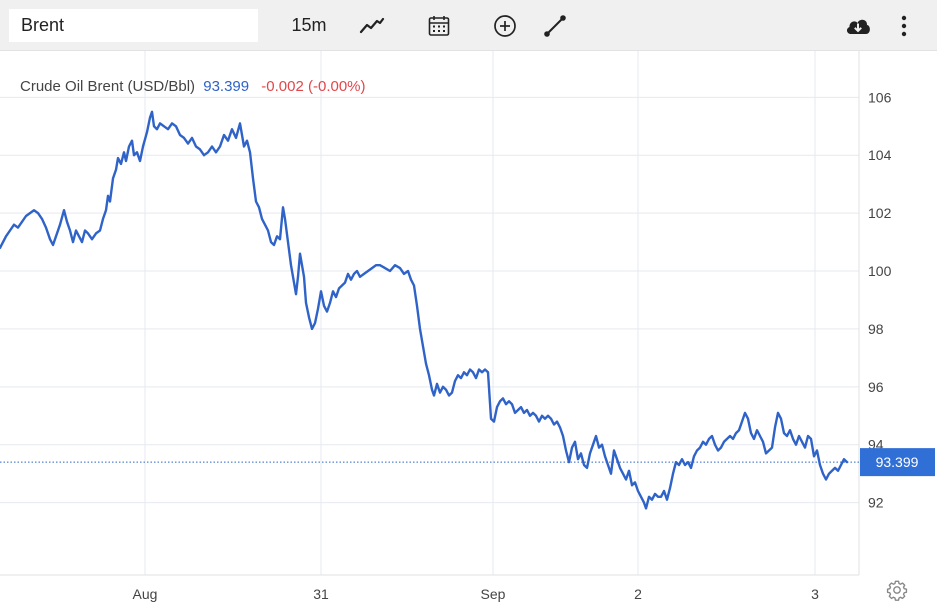 This screenshot has height=612, width=937. Describe the element at coordinates (313, 86) in the screenshot. I see `legend-price-change: -0.002 (-0.00%)` at that location.